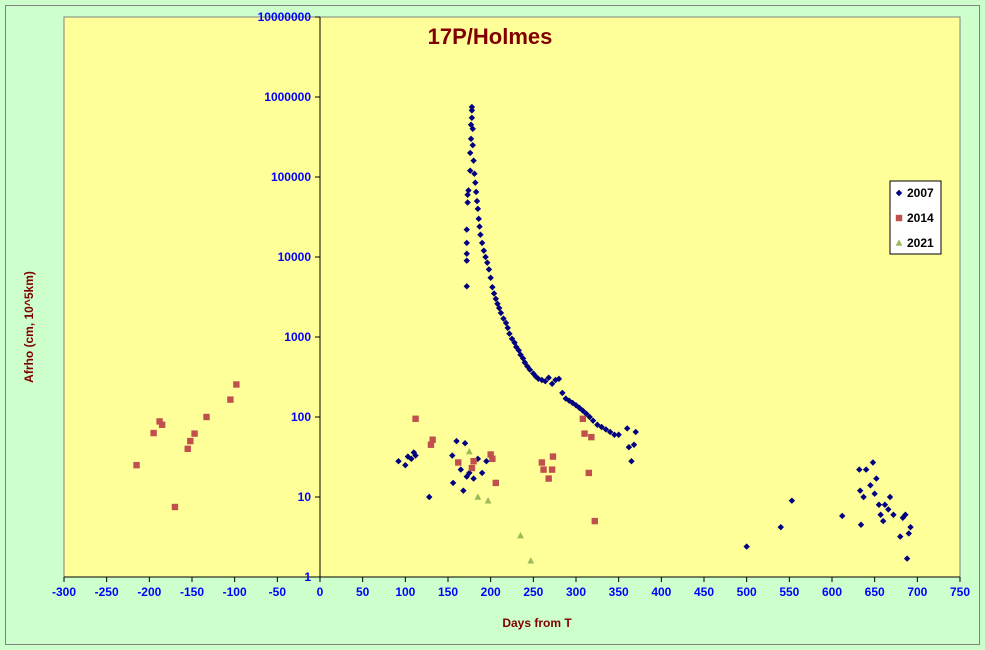  What do you see at coordinates (235, 592) in the screenshot?
I see `x-tick-label: -100` at bounding box center [235, 592].